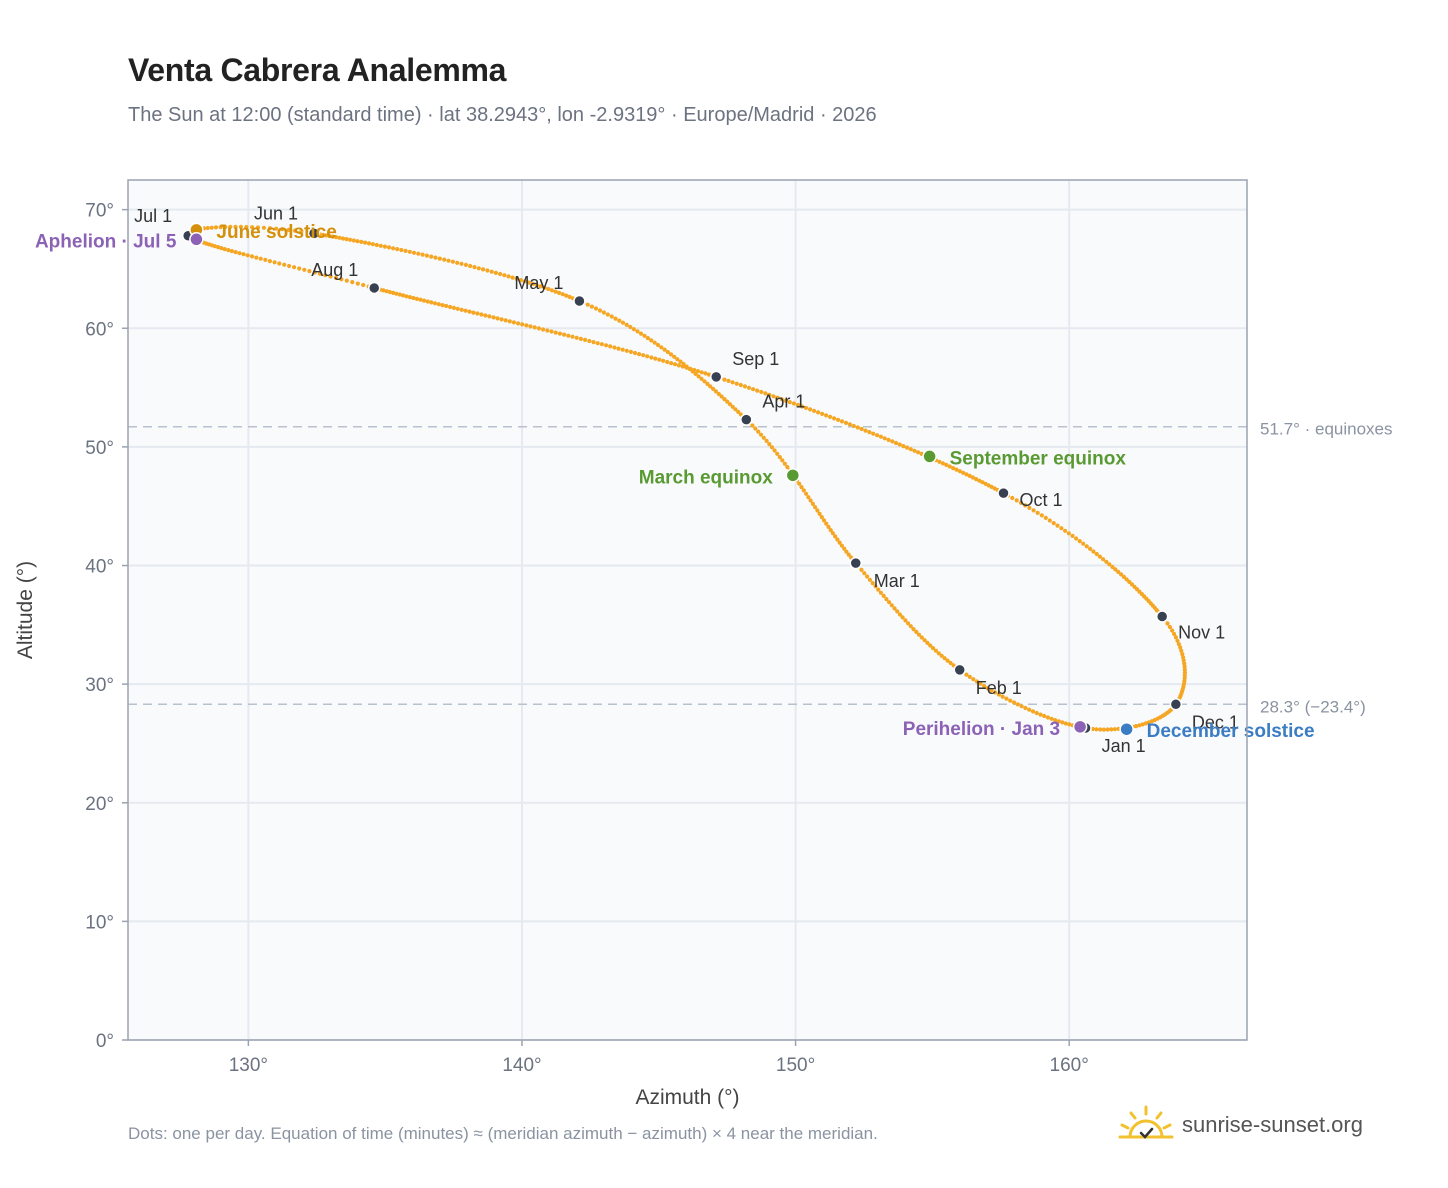 This screenshot has width=1448, height=1188. Describe the element at coordinates (317, 70) in the screenshot. I see `chart-title: Venta Cabrera Analemma` at that location.